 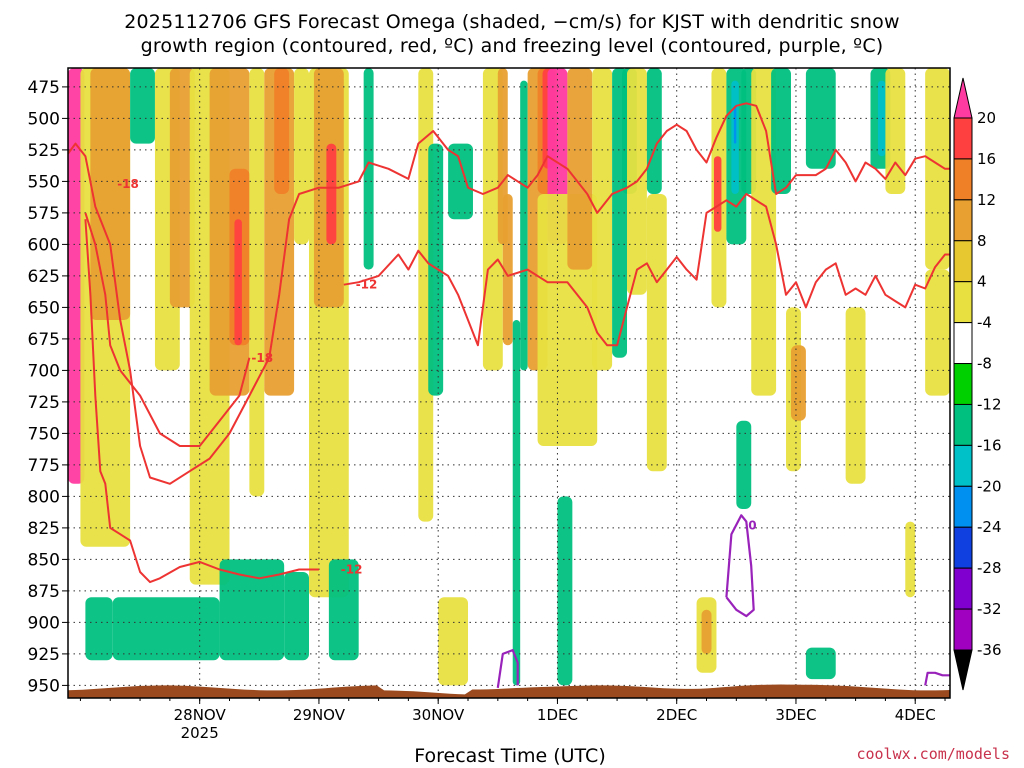 I want to click on x-tick-label: 1DEC, so click(x=557, y=715).